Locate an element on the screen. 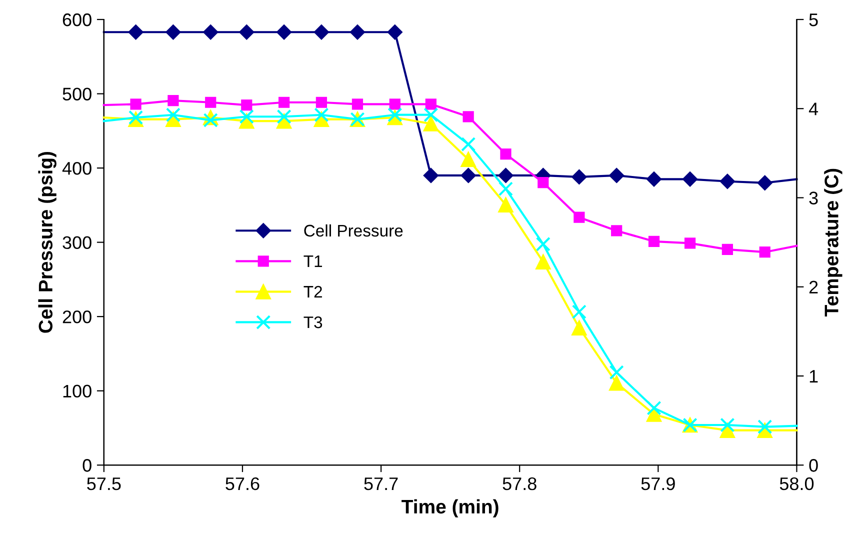 Image resolution: width=866 pixels, height=557 pixels. legend-label: T3 is located at coordinates (313, 322).